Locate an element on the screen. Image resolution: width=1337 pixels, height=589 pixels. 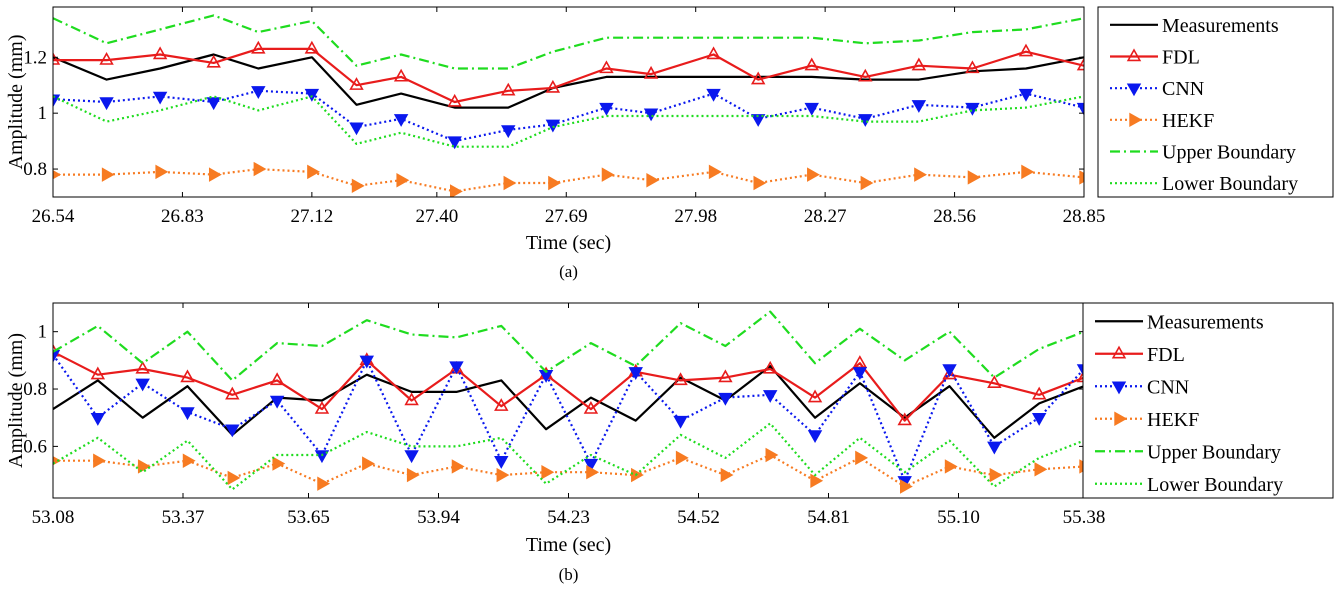
x-tick-label: 55.10 is located at coordinates (958, 517).